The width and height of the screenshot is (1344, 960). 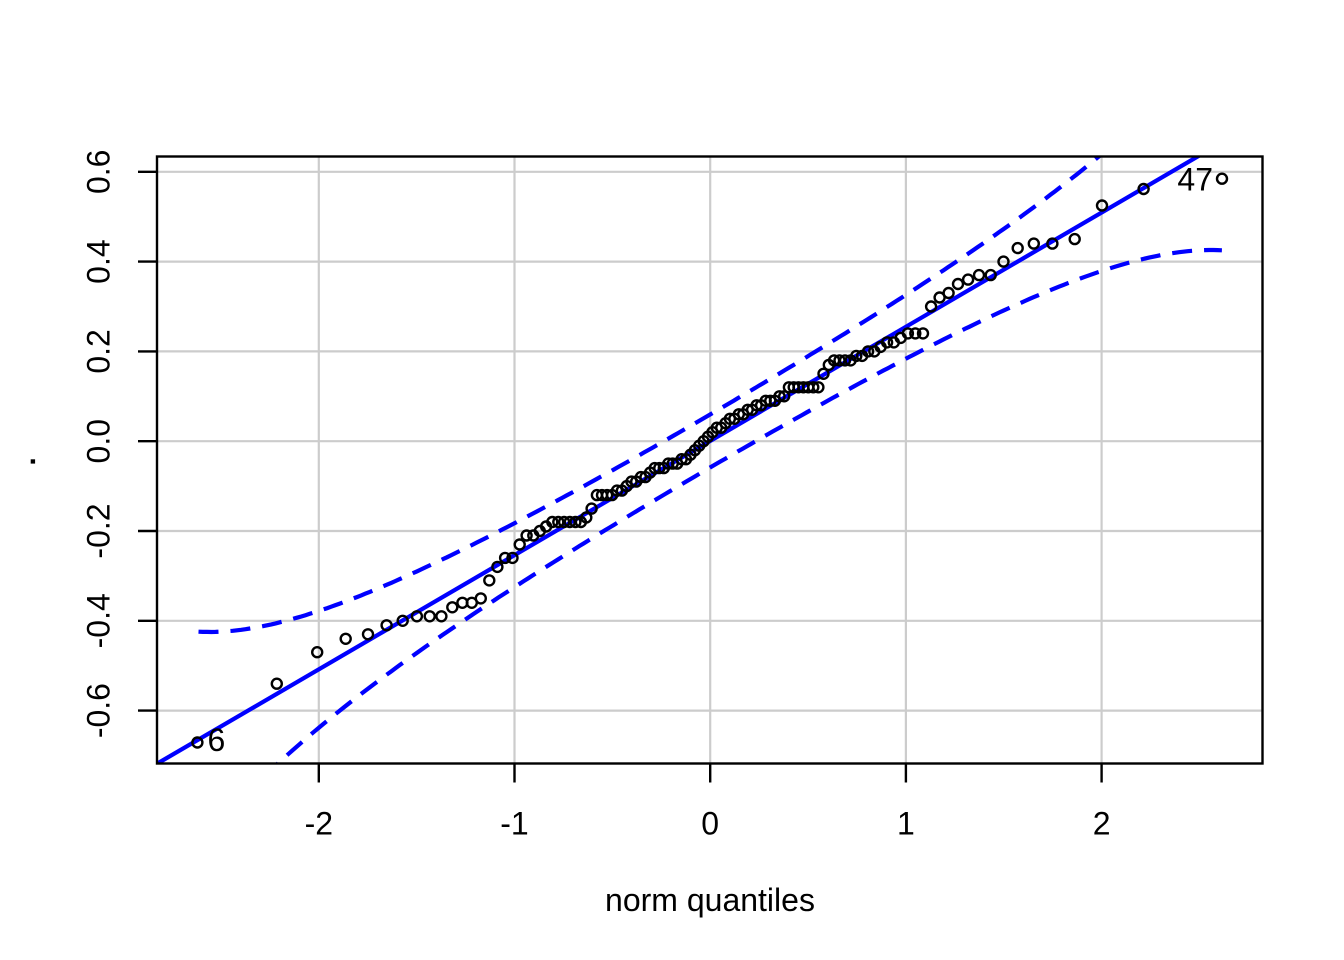 What do you see at coordinates (99, 620) in the screenshot?
I see `svg-text: -0.4` at bounding box center [99, 620].